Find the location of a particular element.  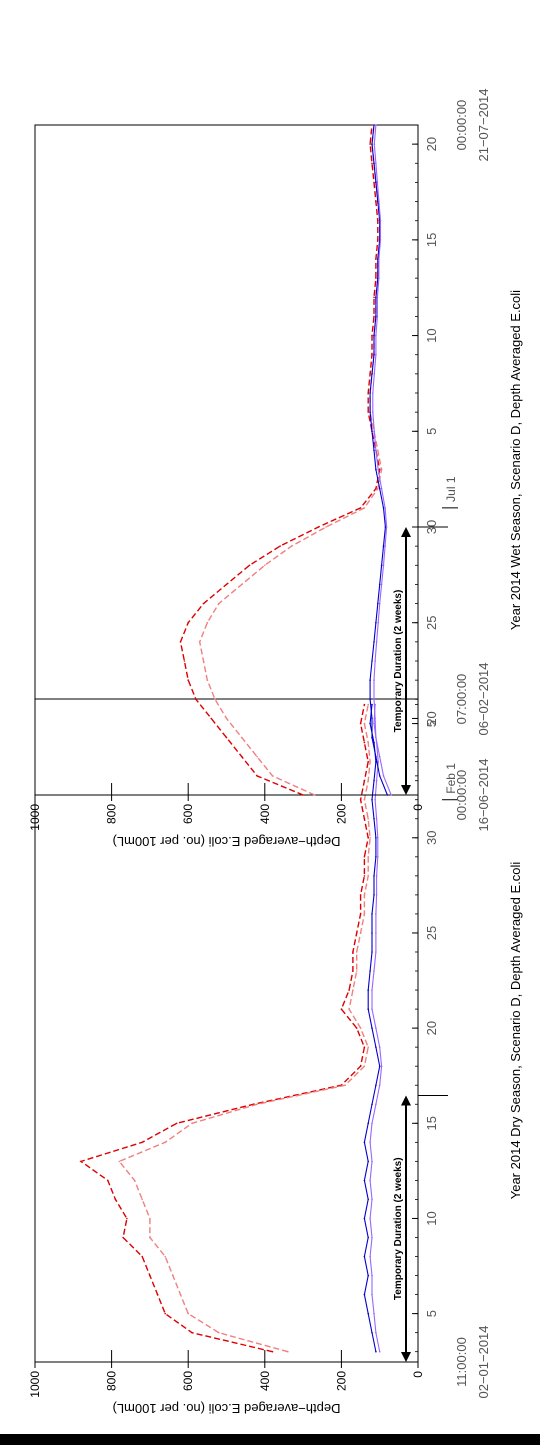

month-marker-label: Jul 1 is located at coordinates (451, 489).